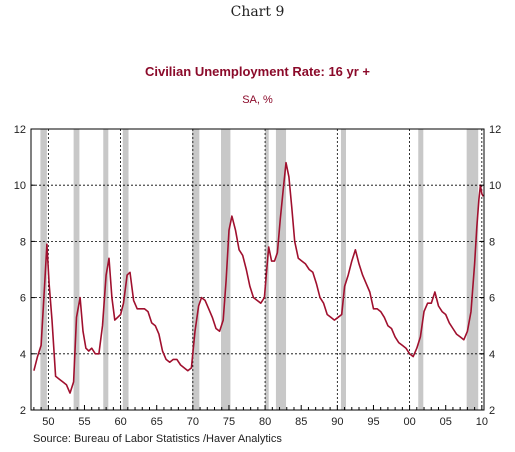 The image size is (515, 452). What do you see at coordinates (23, 411) in the screenshot?
I see `ytick-label-left-2: 2` at bounding box center [23, 411].